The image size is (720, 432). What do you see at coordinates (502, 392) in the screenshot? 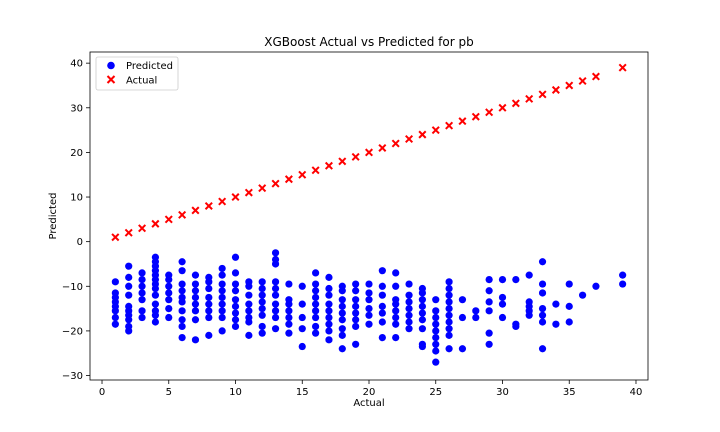
I see `x-tick-label: 30` at bounding box center [502, 392].